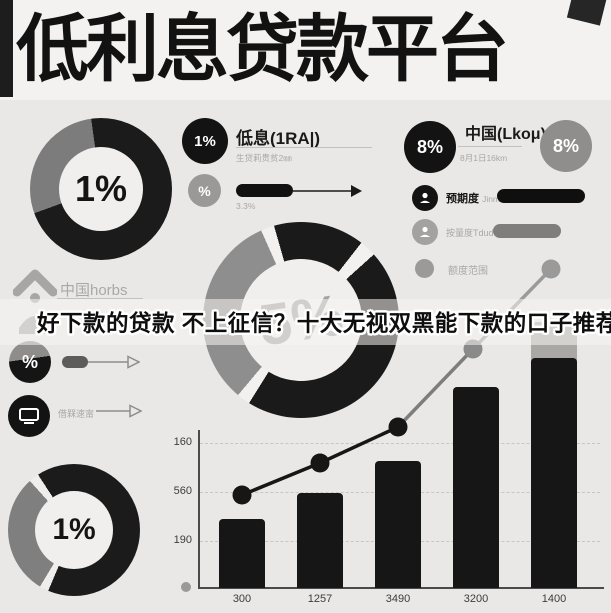  Describe the element at coordinates (182, 540) in the screenshot. I see `y-tick-label: 190` at that location.